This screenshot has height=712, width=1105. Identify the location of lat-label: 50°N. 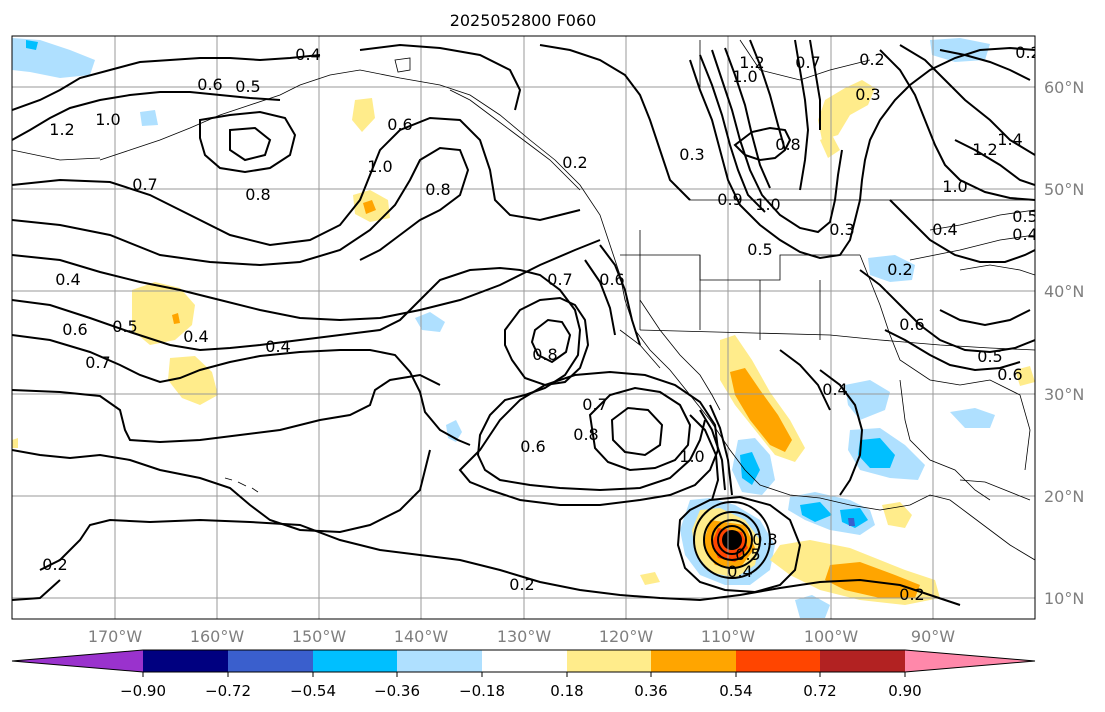
(1064, 189).